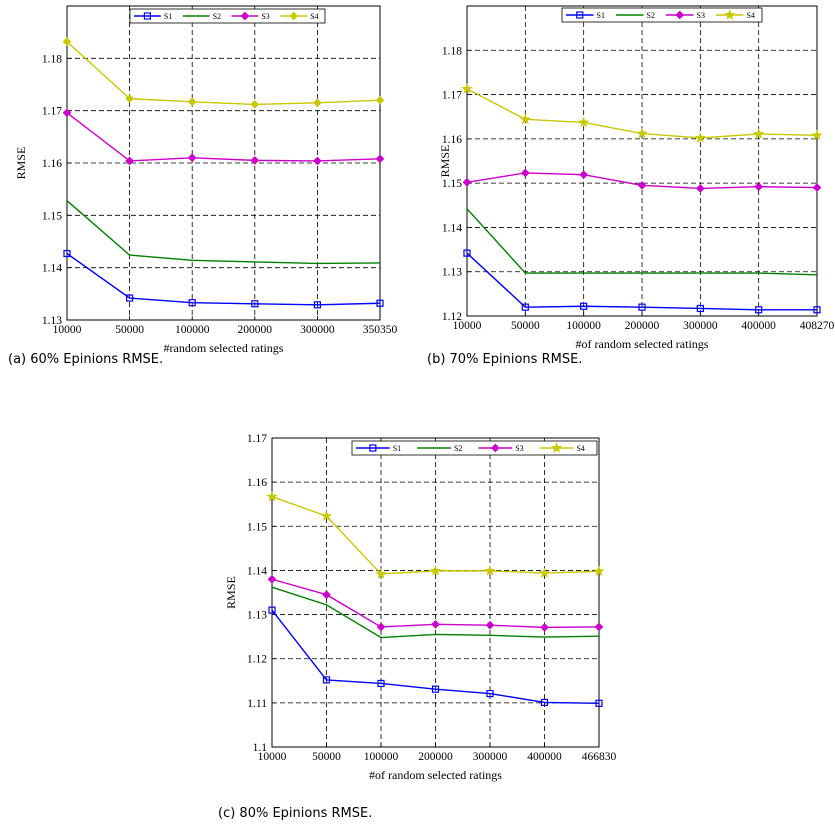 Image resolution: width=835 pixels, height=825 pixels. What do you see at coordinates (435, 534) in the screenshot?
I see `series-s4` at bounding box center [435, 534].